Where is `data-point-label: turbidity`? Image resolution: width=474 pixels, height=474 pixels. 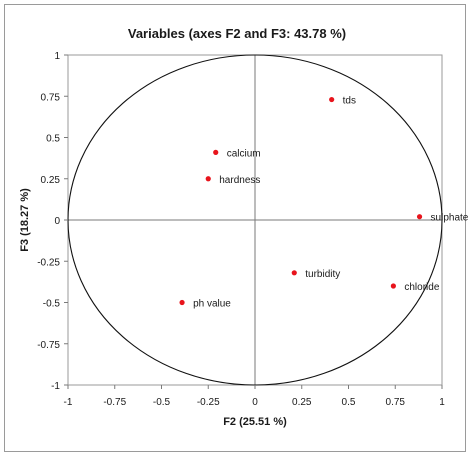
data-point-label: turbidity is located at coordinates (322, 274).